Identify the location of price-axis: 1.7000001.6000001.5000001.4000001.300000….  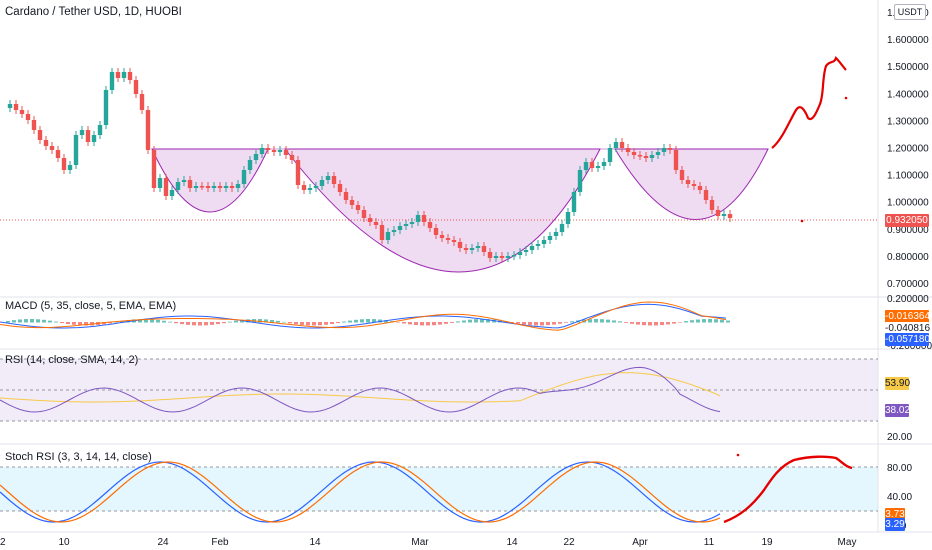
(908, 149).